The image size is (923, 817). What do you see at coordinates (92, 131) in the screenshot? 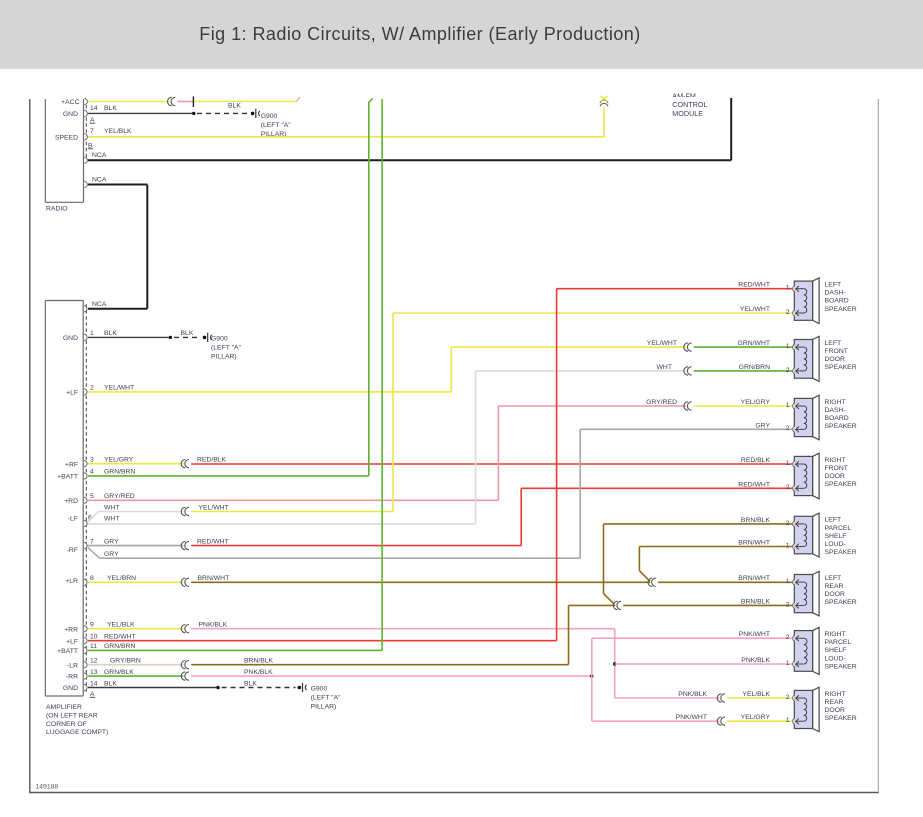
I see `svg-text: 7` at bounding box center [92, 131].